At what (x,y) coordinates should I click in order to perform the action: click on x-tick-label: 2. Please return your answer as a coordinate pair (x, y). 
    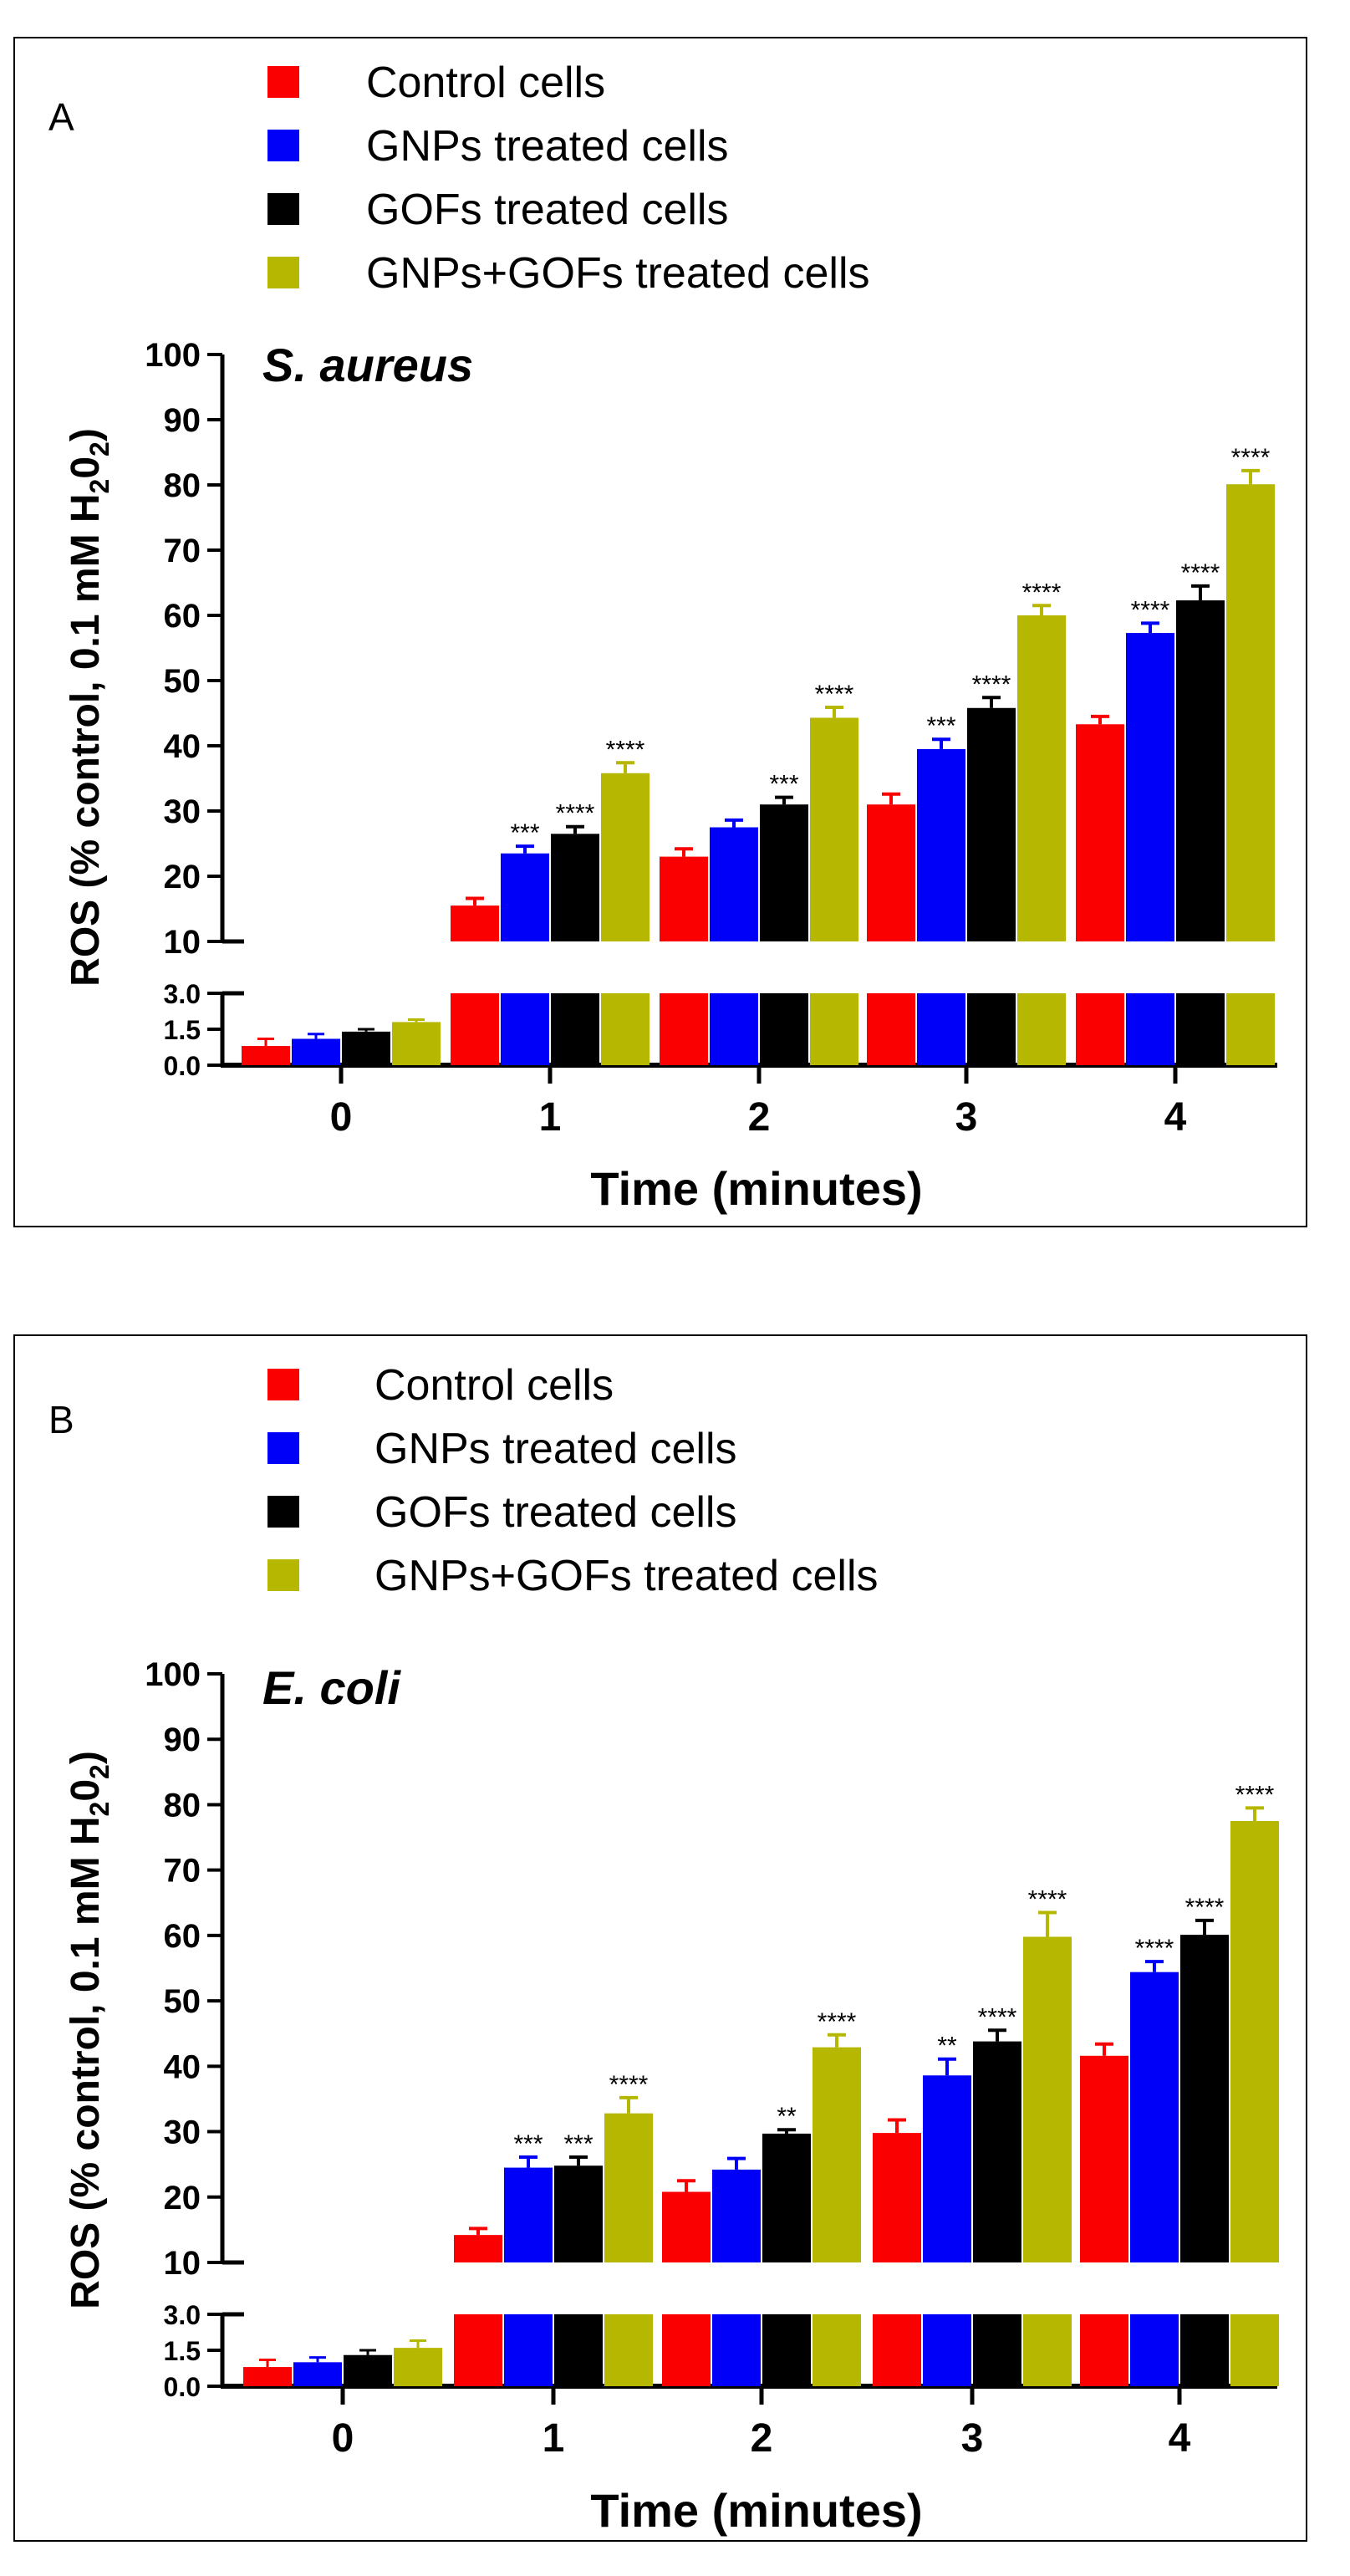
    Looking at the image, I should click on (762, 2439).